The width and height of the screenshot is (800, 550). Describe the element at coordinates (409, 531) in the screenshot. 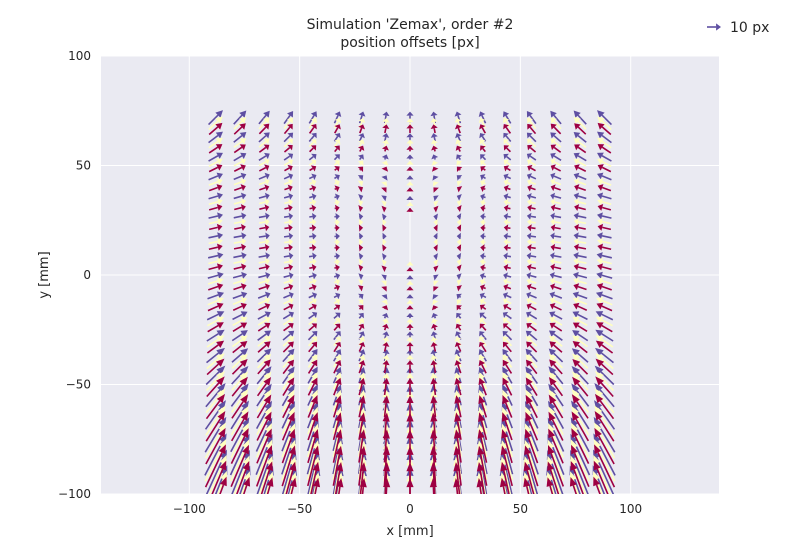

I see `x-axis-label: x [mm]` at that location.